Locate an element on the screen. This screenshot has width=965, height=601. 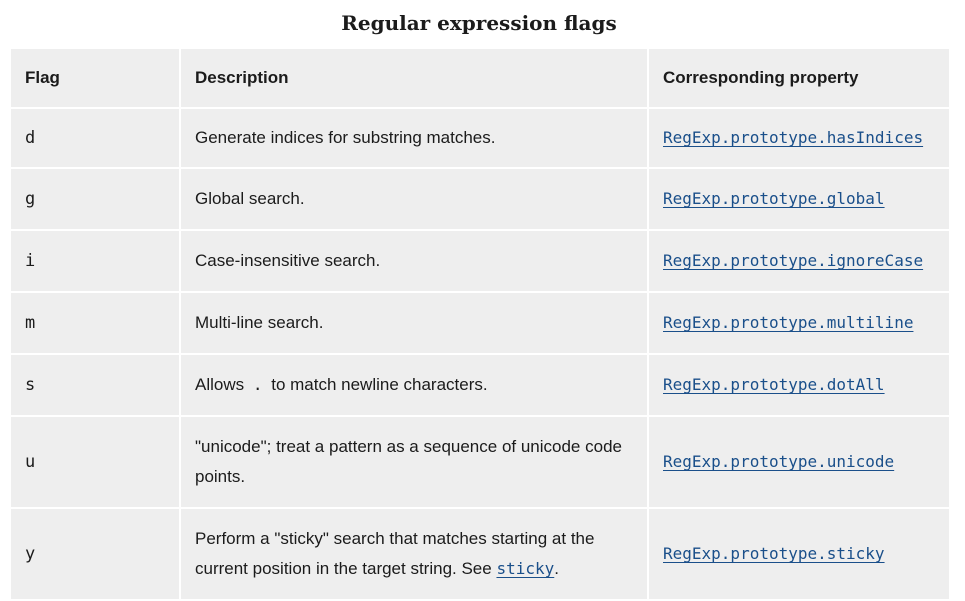
description-text: . is located at coordinates (556, 568).